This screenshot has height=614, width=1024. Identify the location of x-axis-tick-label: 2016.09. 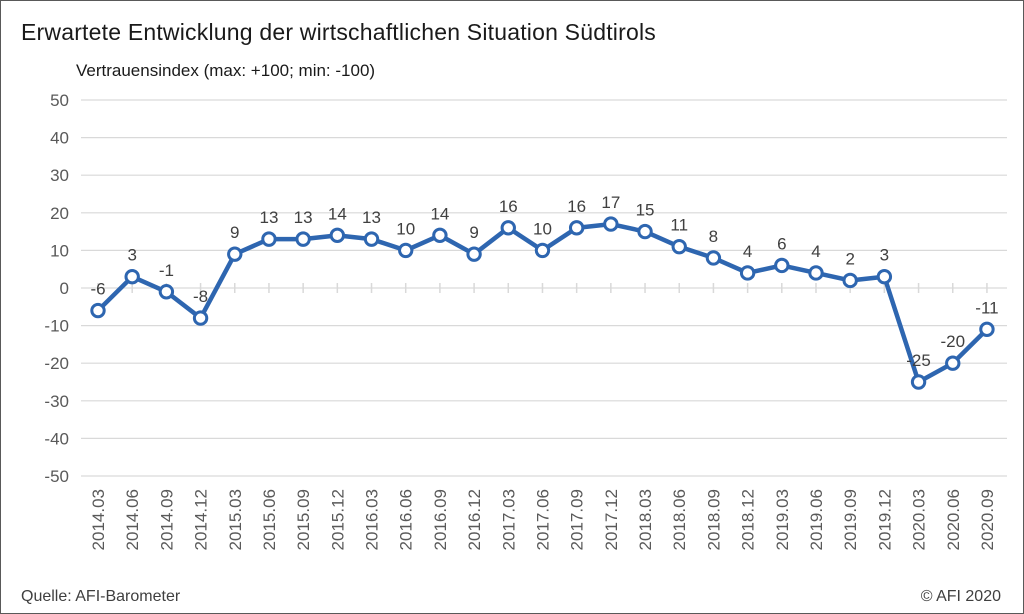
(440, 519).